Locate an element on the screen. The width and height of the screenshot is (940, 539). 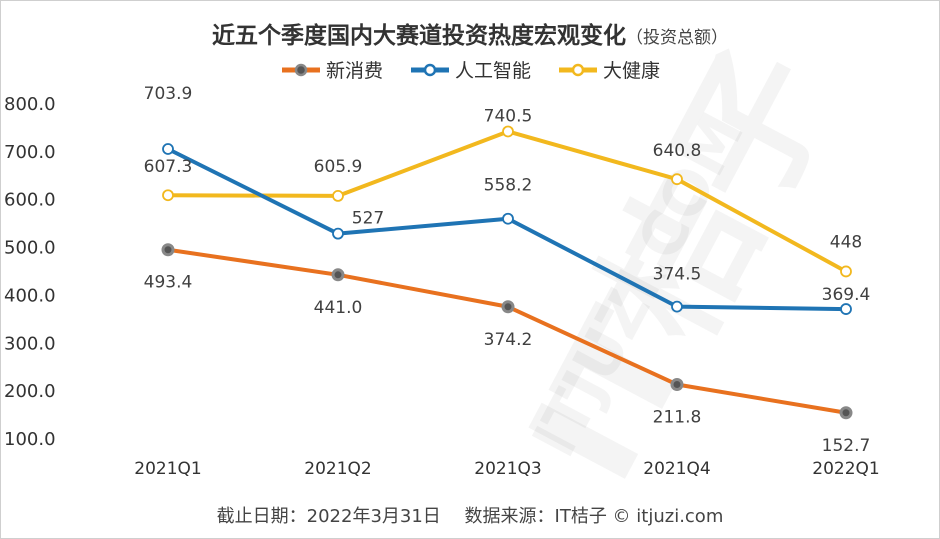
y-tick-label: 600.0 is located at coordinates (30, 200).